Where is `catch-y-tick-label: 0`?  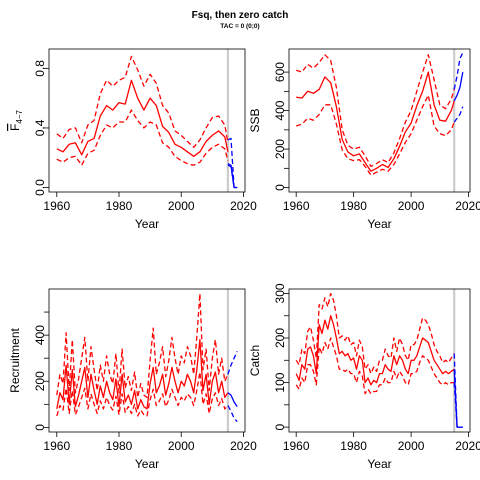
catch-y-tick-label: 0 is located at coordinates (280, 426).